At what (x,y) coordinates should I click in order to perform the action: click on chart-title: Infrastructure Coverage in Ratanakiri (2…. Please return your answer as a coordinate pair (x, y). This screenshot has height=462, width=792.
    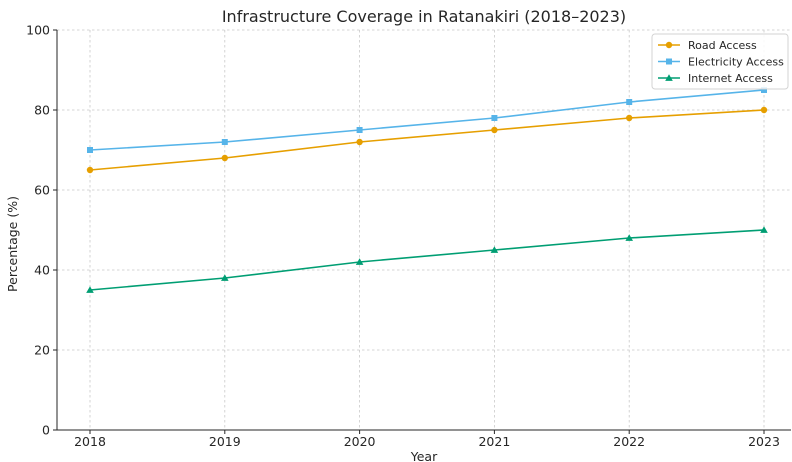
    Looking at the image, I should click on (424, 16).